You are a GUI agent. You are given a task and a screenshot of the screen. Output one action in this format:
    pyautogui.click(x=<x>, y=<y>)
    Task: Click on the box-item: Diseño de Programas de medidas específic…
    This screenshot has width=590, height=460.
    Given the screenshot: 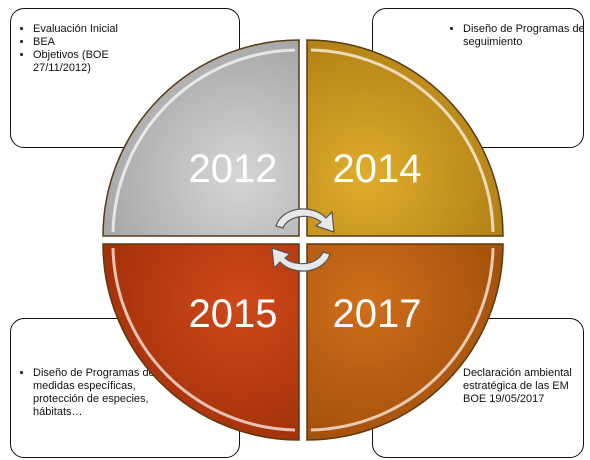 What is the action you would take?
    pyautogui.click(x=103, y=393)
    